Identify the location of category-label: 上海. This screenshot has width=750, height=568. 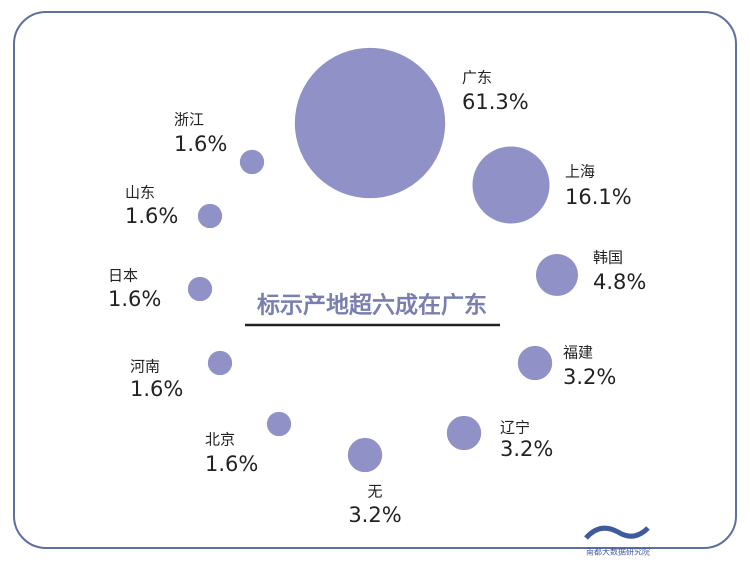
(580, 172).